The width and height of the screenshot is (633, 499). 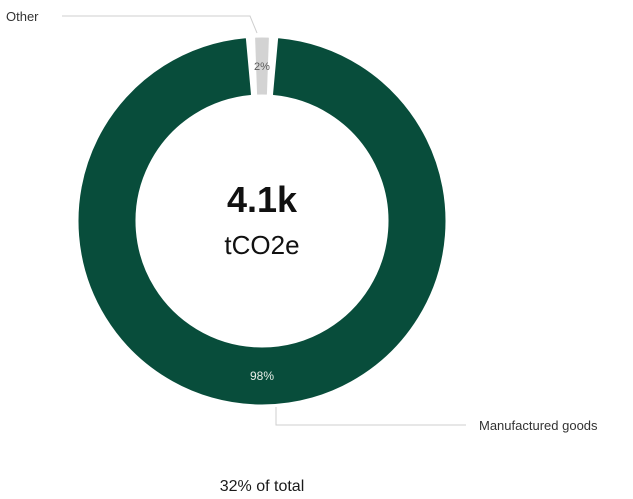 I want to click on slice-other, so click(x=262, y=66).